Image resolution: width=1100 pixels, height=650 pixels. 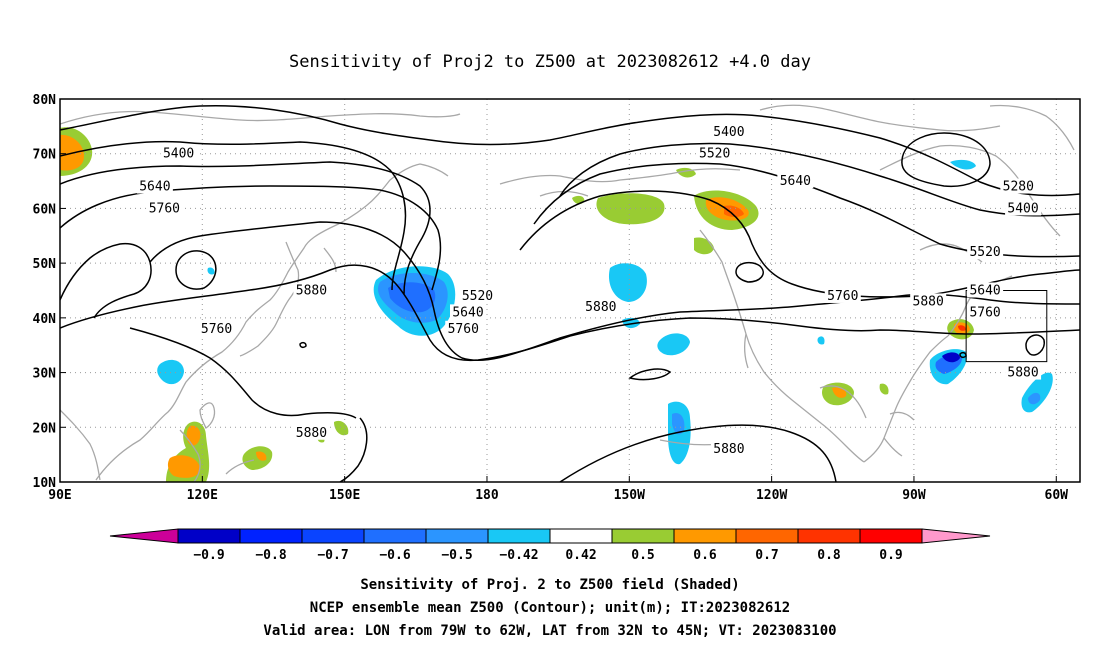 What do you see at coordinates (956, 536) in the screenshot?
I see `colorbar-end-right` at bounding box center [956, 536].